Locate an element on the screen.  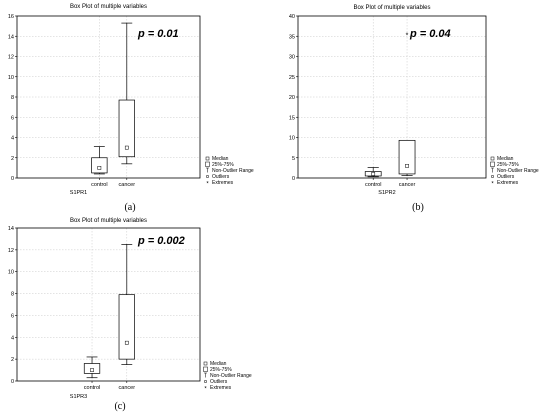
panel-caption: (c) is located at coordinates (119, 406).